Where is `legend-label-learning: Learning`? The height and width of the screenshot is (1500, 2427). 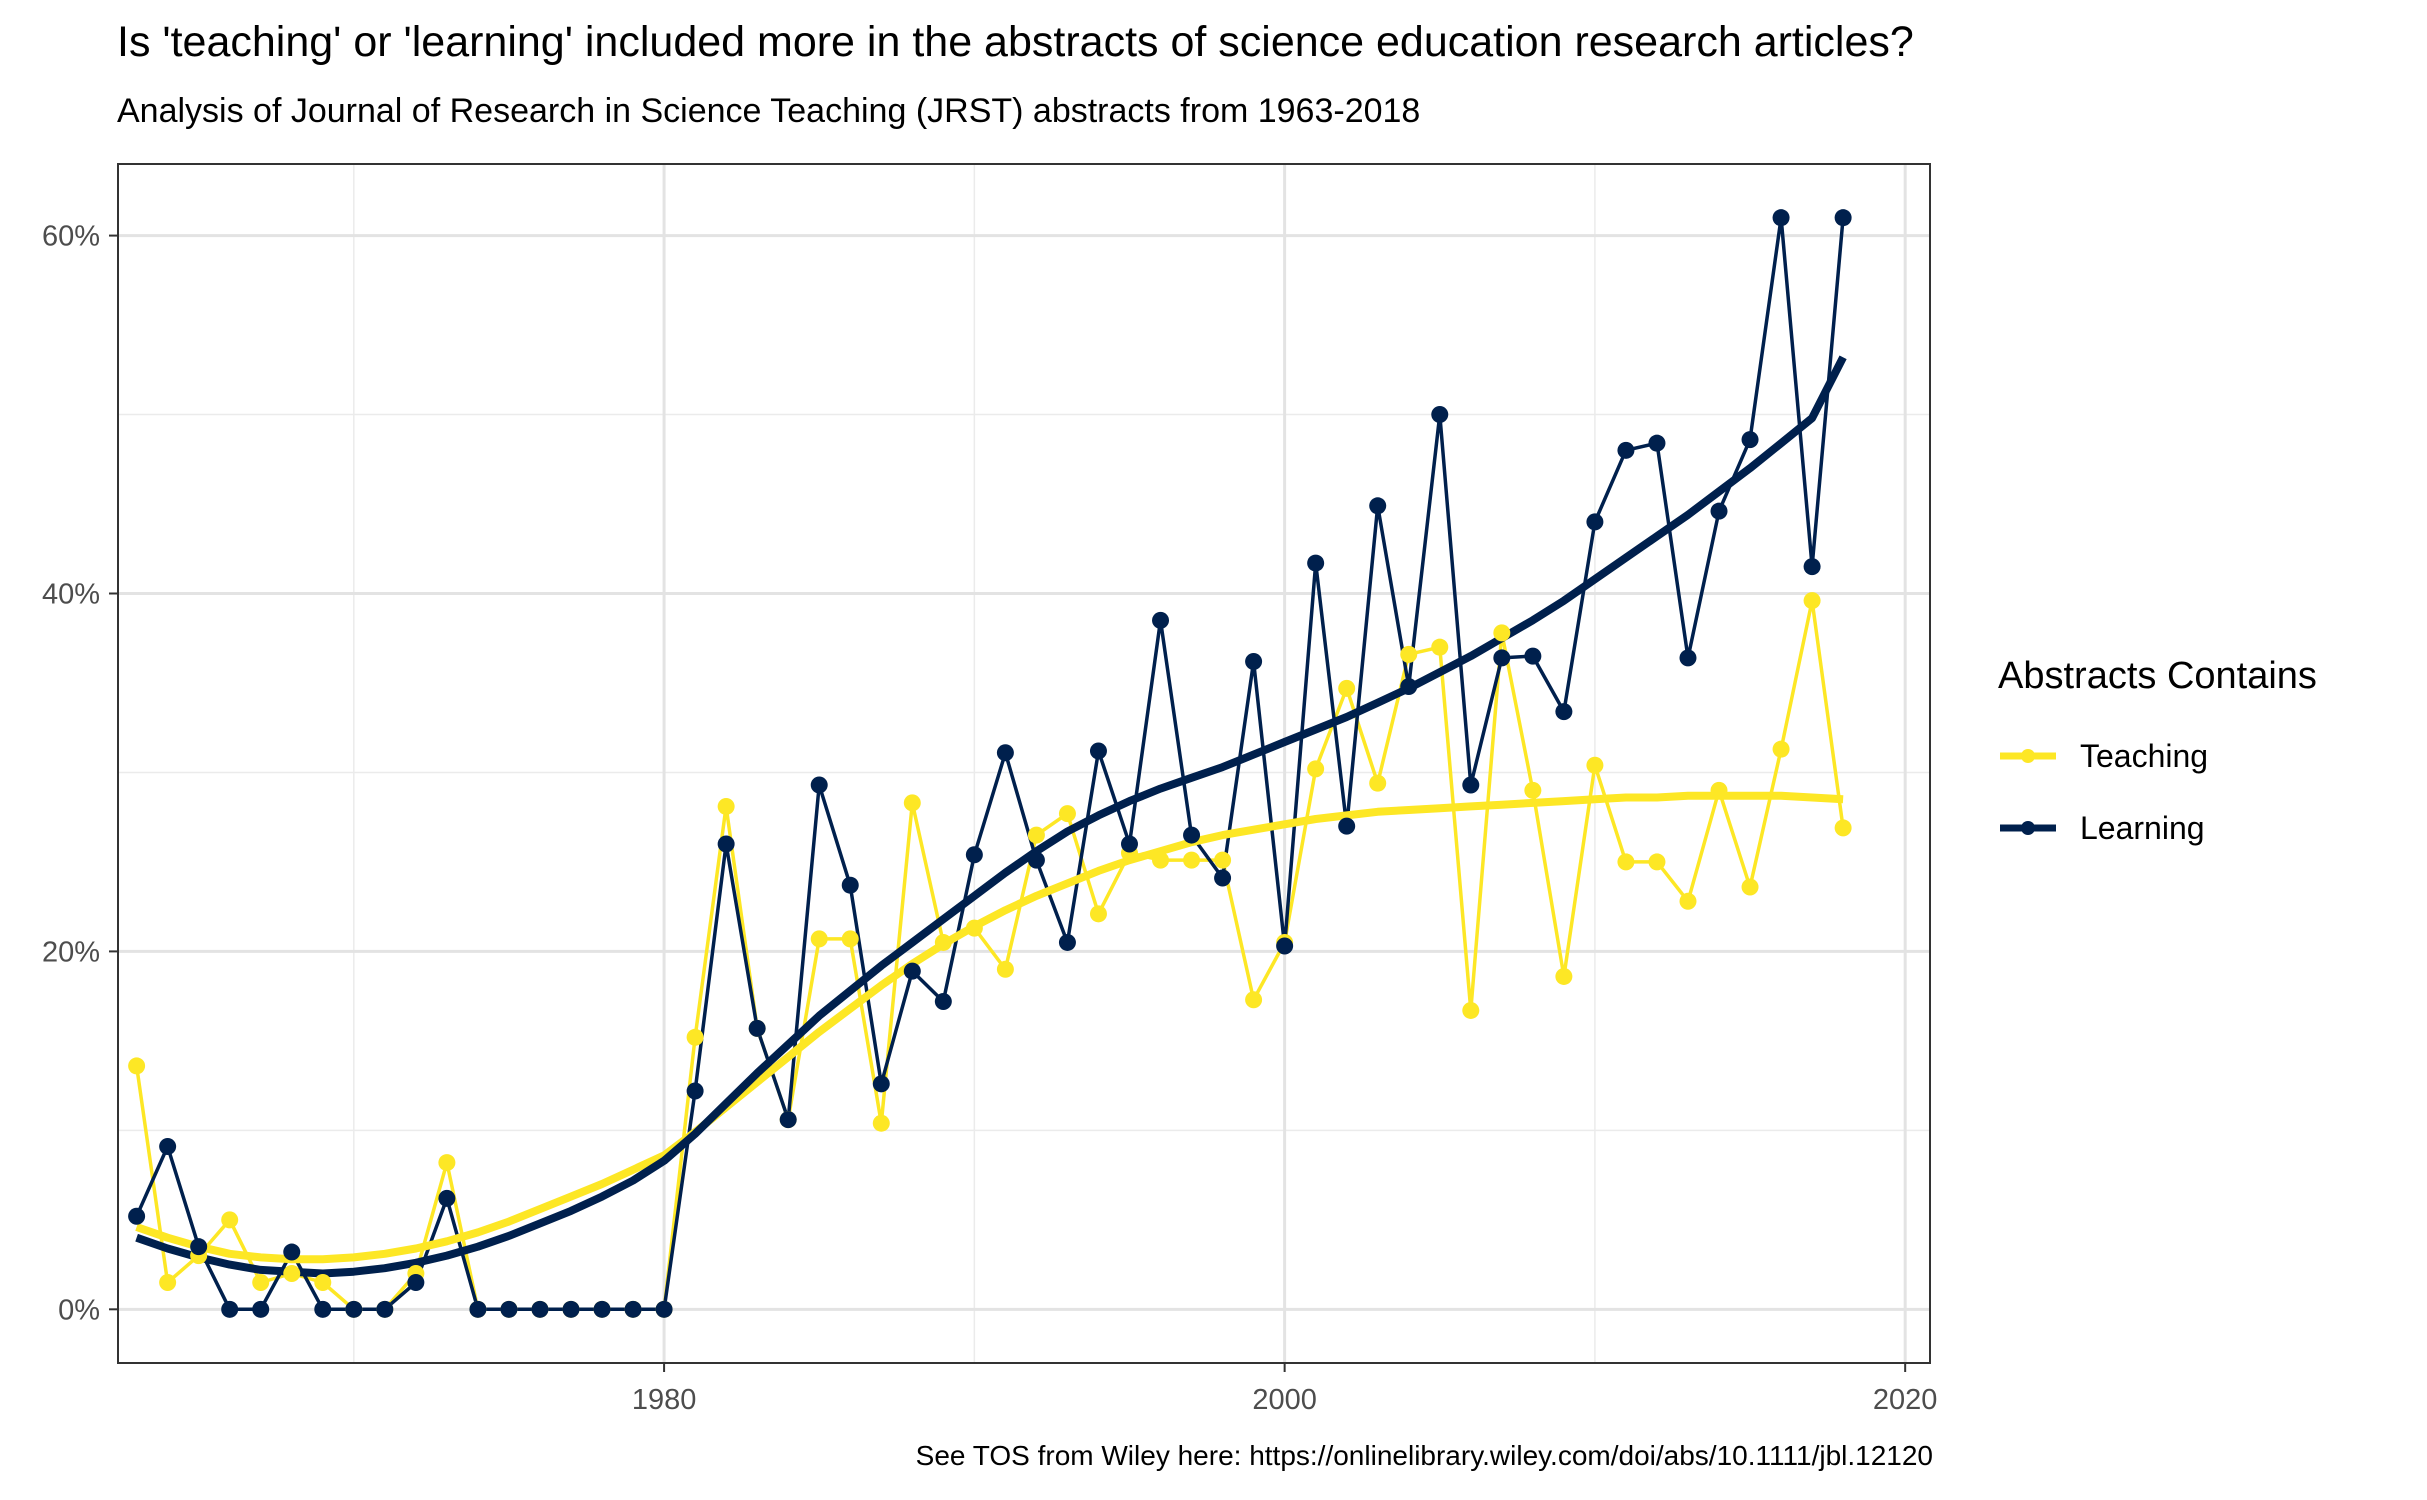
legend-label-learning: Learning is located at coordinates (2142, 827).